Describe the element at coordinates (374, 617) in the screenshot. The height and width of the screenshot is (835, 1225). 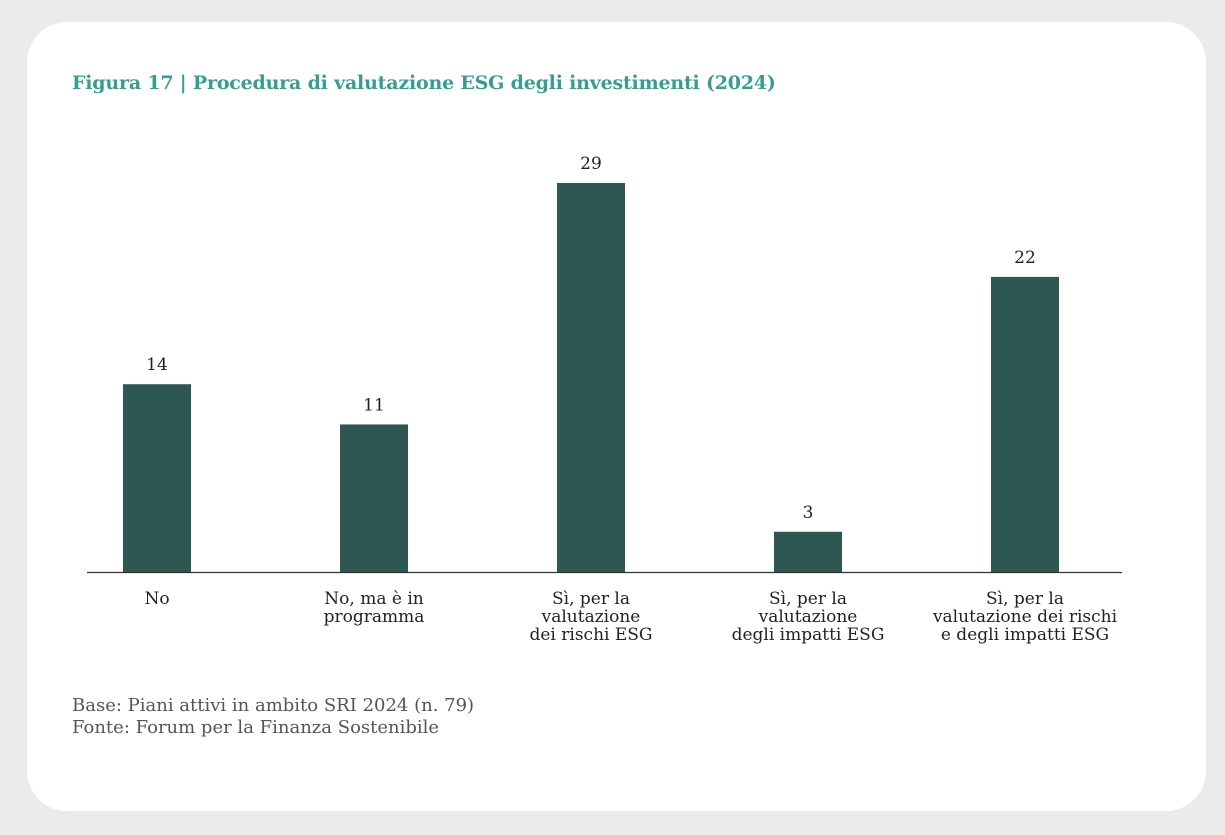
I see `category-label-2-line-2: programma` at that location.